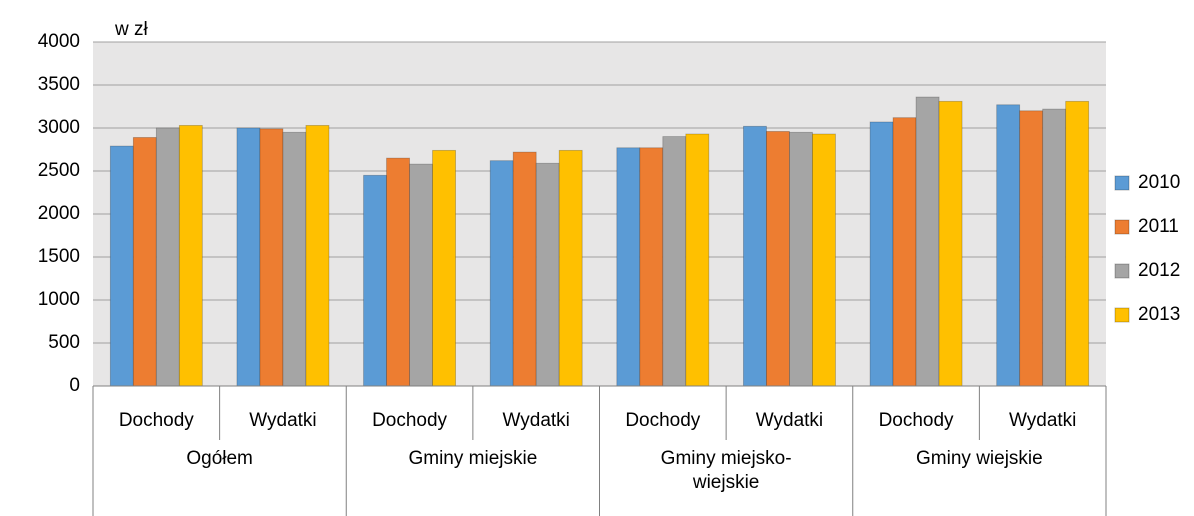 This screenshot has height=516, width=1194. I want to click on group-label: Gminy wiejskie, so click(979, 458).